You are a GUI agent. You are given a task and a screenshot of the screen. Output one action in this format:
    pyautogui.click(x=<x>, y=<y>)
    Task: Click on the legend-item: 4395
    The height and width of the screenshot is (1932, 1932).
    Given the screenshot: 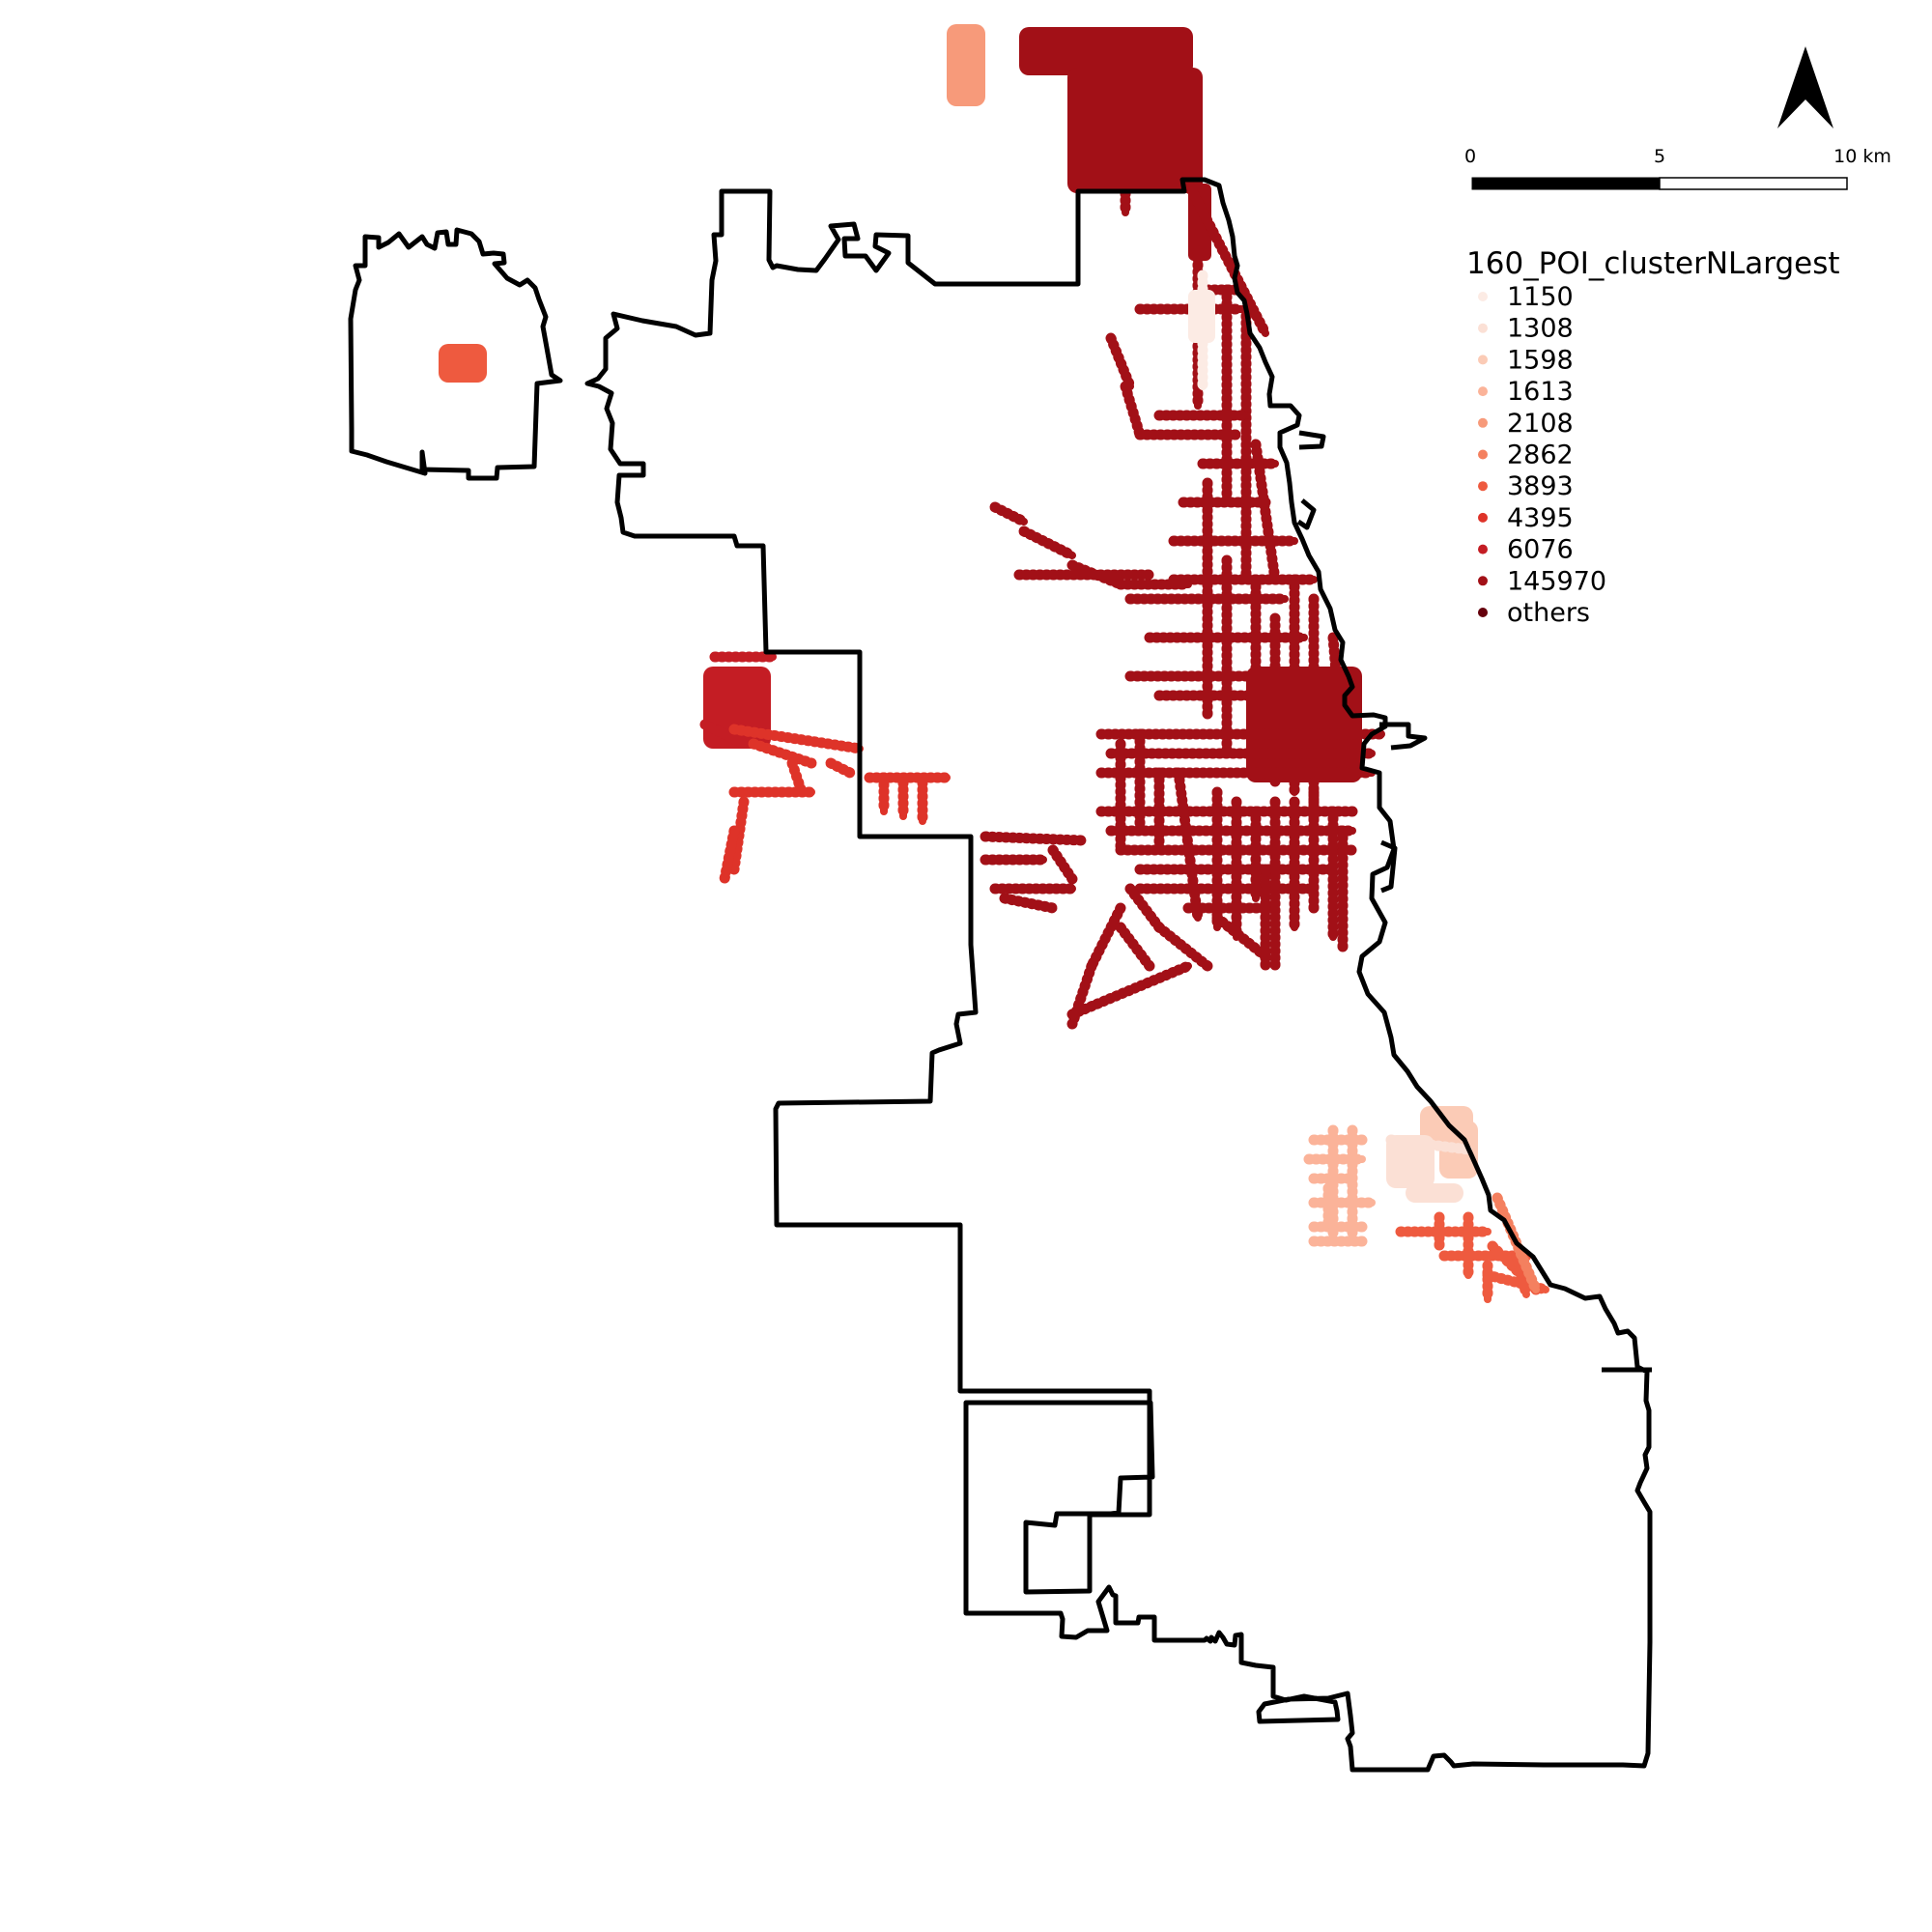 What is the action you would take?
    pyautogui.click(x=1526, y=518)
    